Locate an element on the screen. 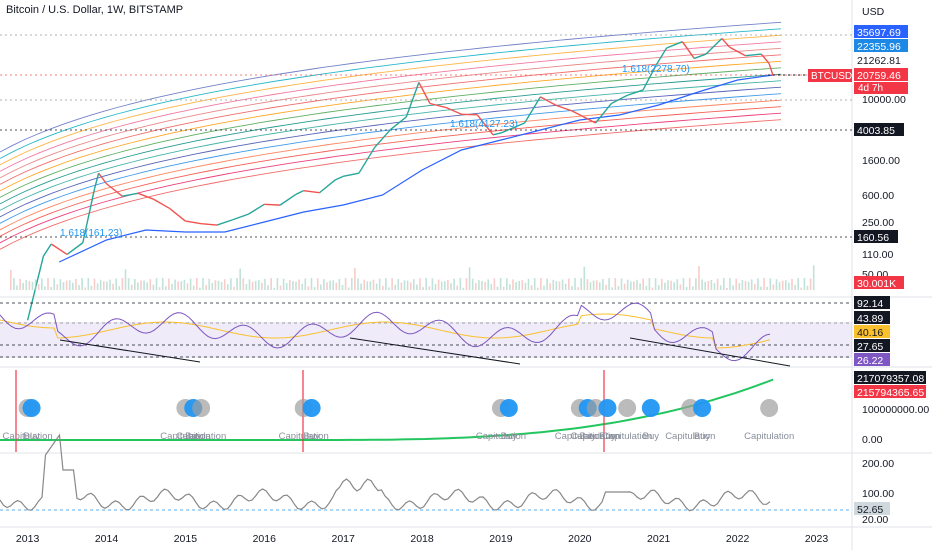 This screenshot has width=932, height=550. hash-tick-label: 0.00 is located at coordinates (872, 440).